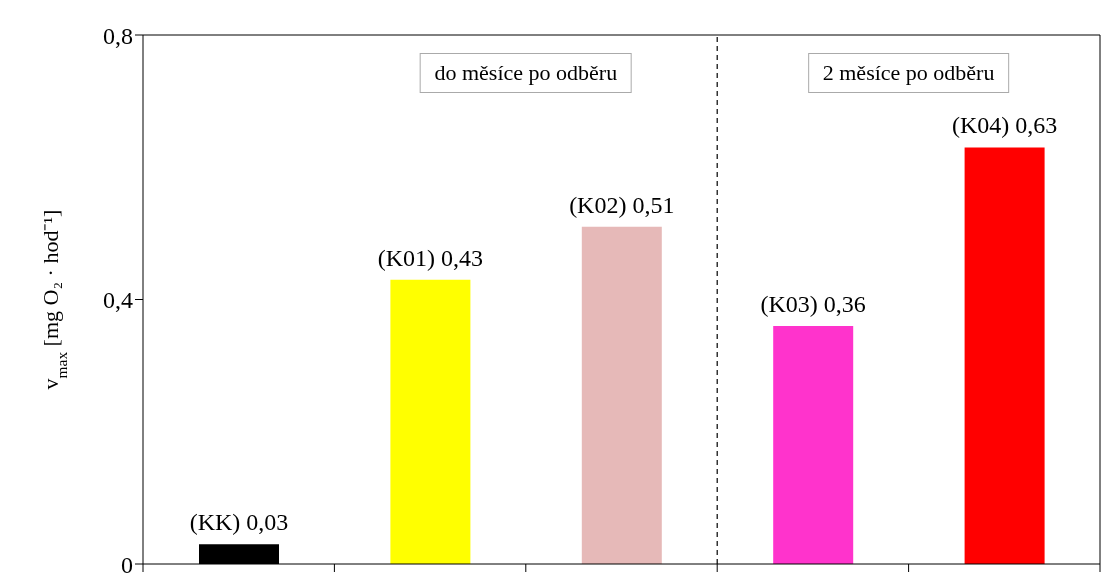 The image size is (1112, 579). What do you see at coordinates (813, 303) in the screenshot?
I see `data-label: (K03) 0,36` at bounding box center [813, 303].